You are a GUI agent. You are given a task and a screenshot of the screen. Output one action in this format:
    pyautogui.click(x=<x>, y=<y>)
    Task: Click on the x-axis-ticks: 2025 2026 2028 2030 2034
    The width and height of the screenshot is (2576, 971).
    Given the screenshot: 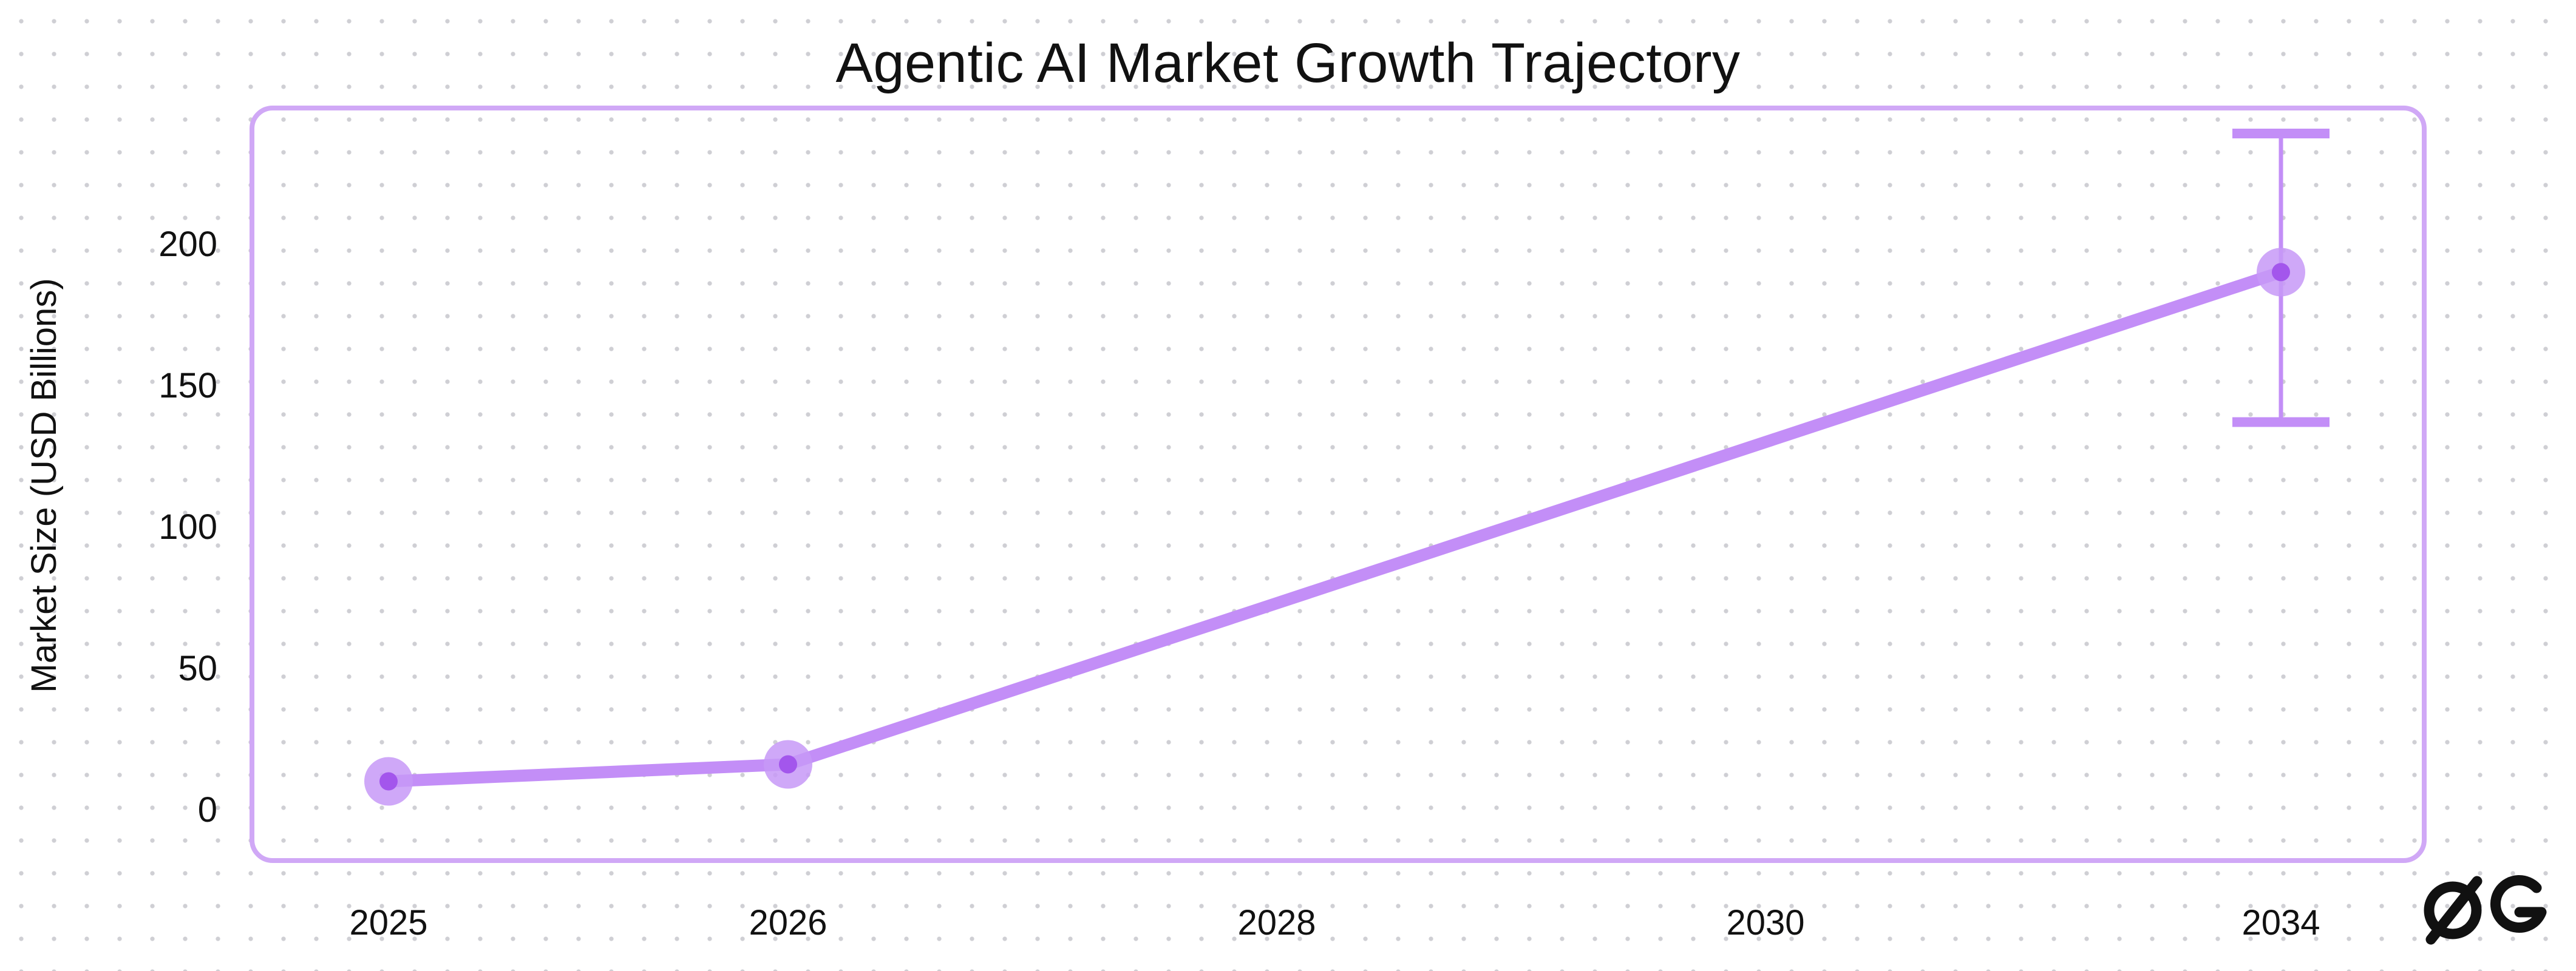 What is the action you would take?
    pyautogui.click(x=1334, y=923)
    